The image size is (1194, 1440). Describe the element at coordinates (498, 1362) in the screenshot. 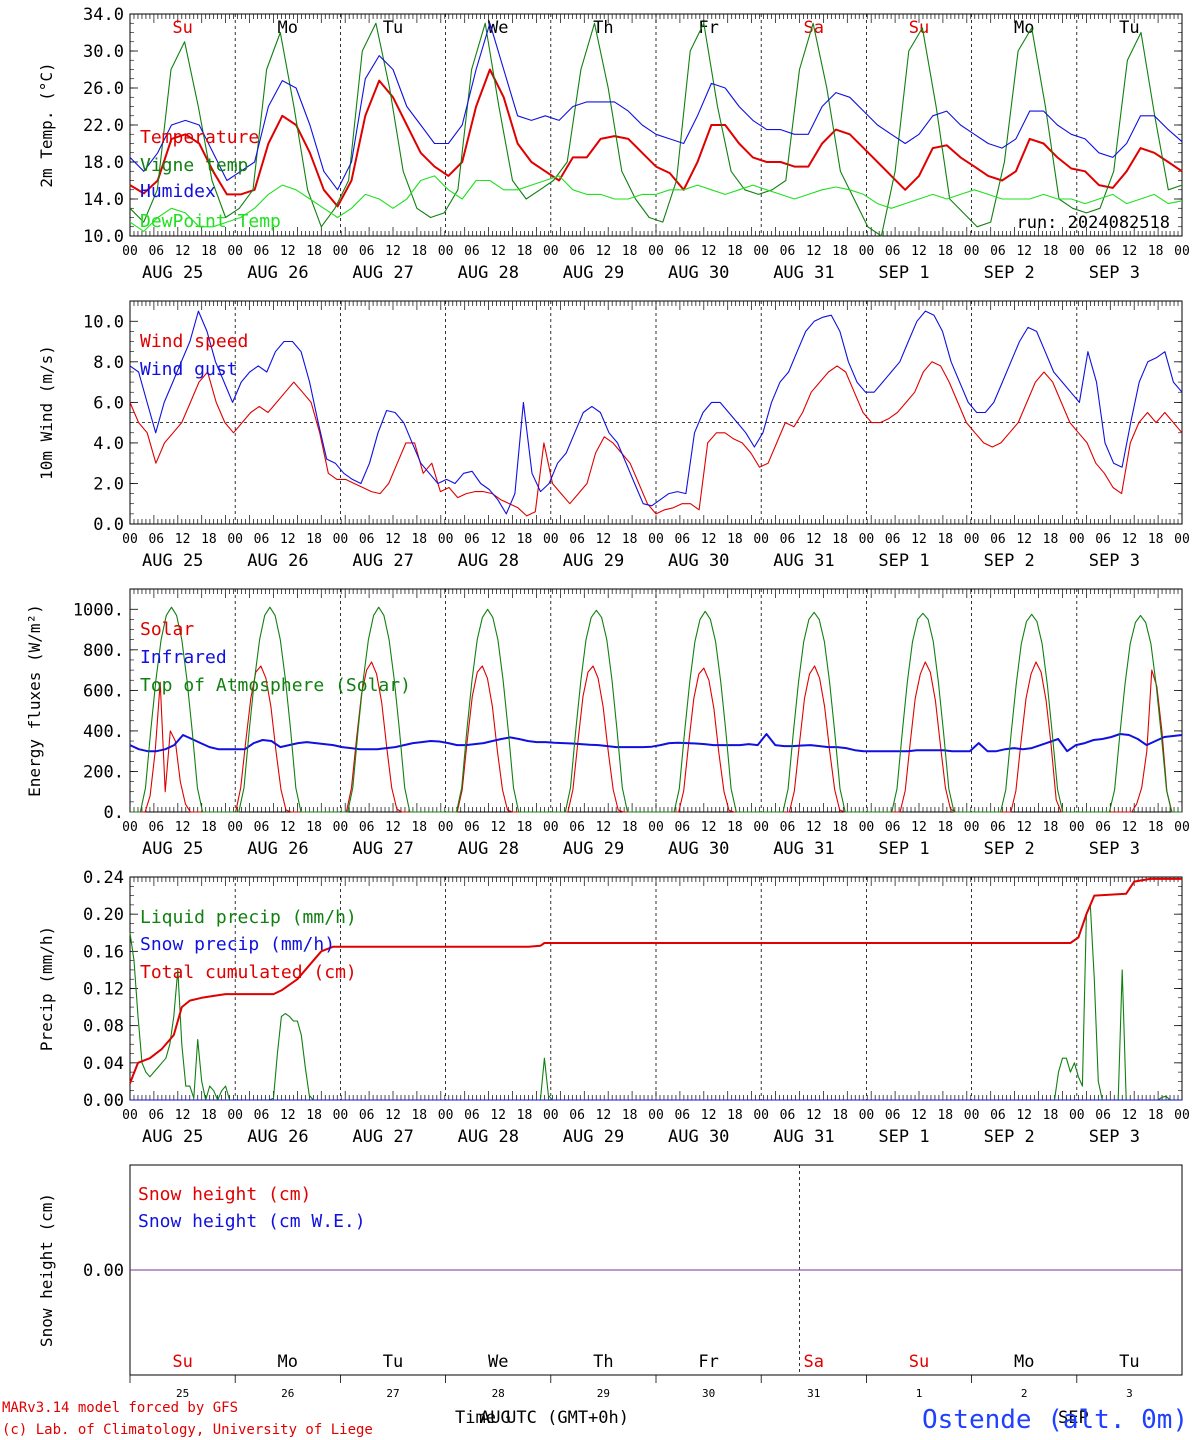

I see `weekday-label: We` at that location.